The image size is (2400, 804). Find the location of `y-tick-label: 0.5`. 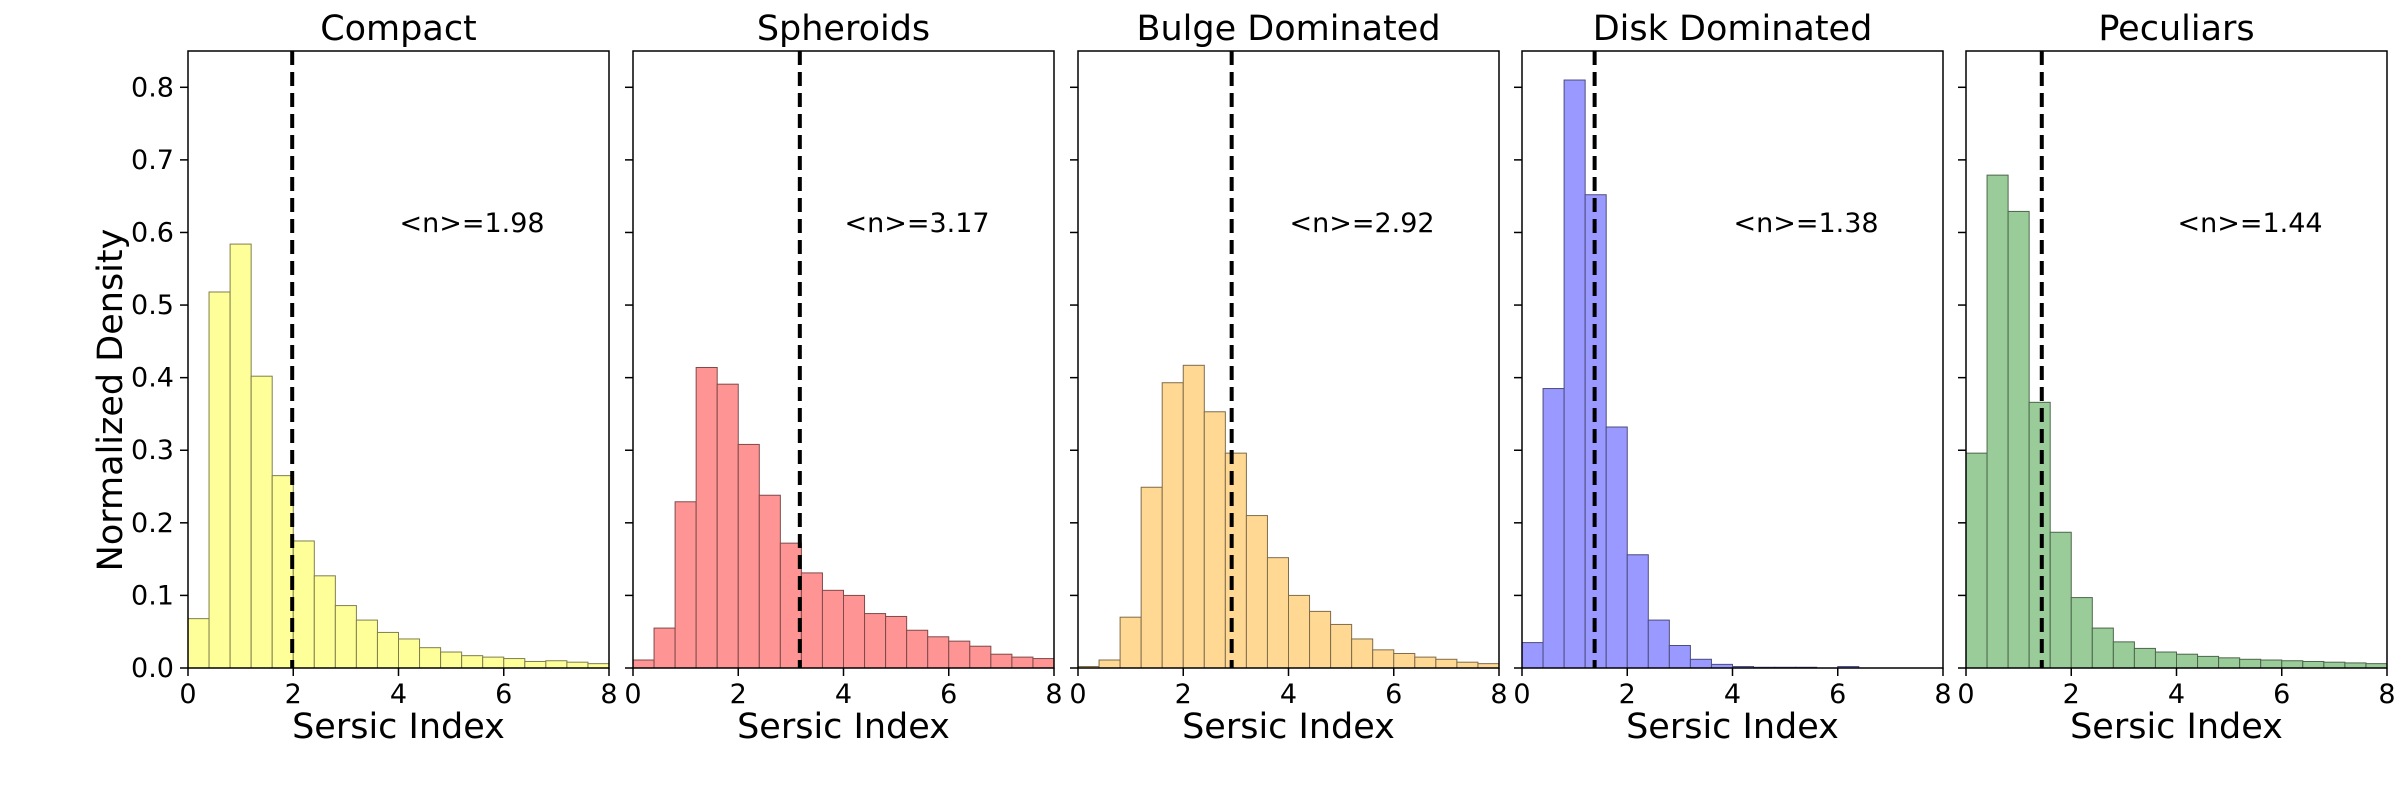

y-tick-label: 0.5 is located at coordinates (152, 305).